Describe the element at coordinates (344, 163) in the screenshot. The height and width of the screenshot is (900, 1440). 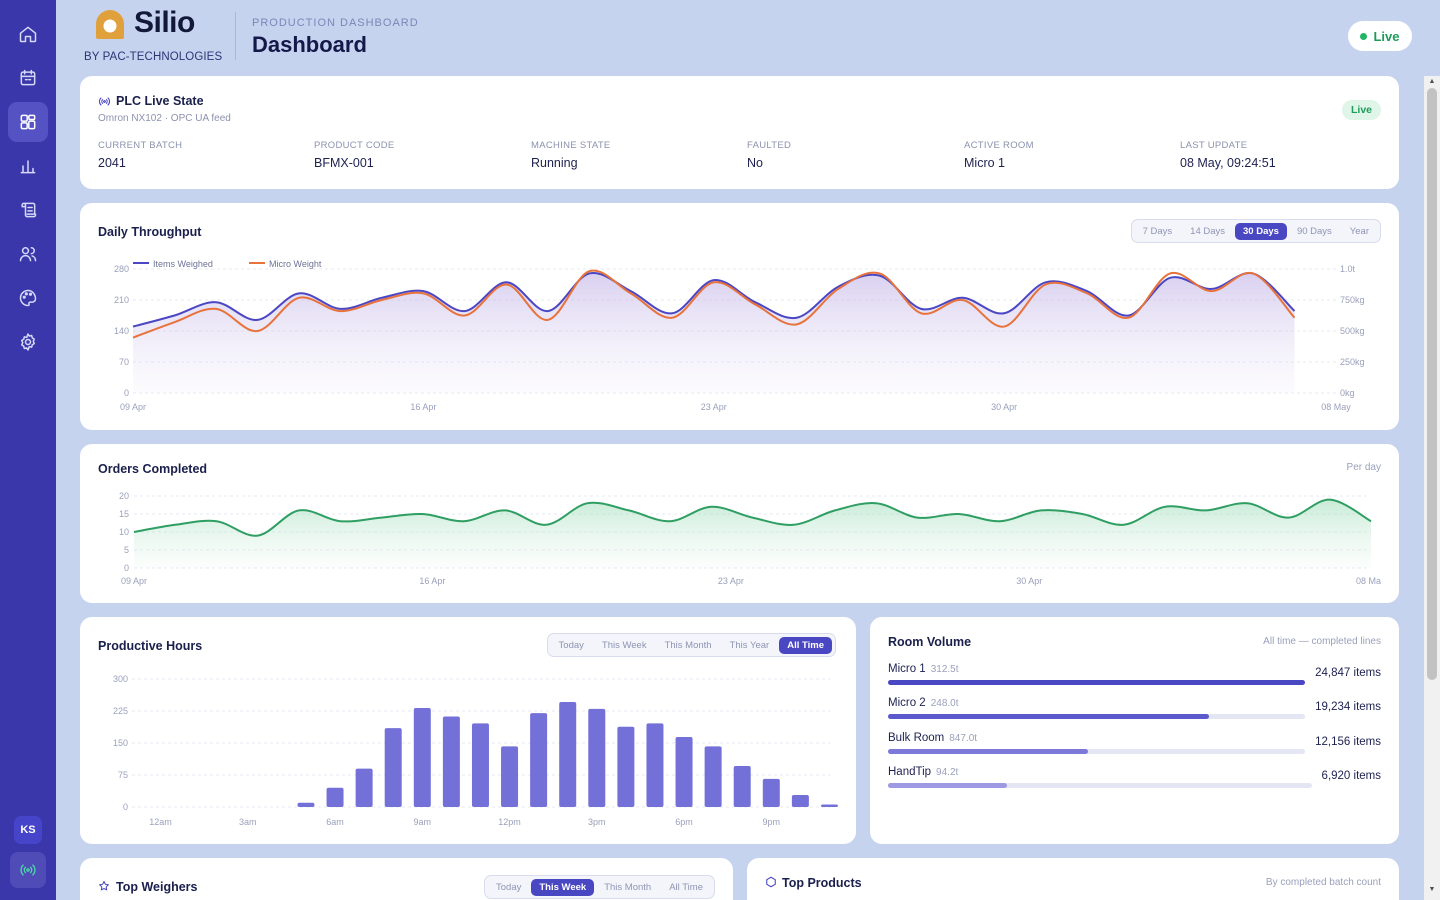
I see `field-value: BFMX-001` at that location.